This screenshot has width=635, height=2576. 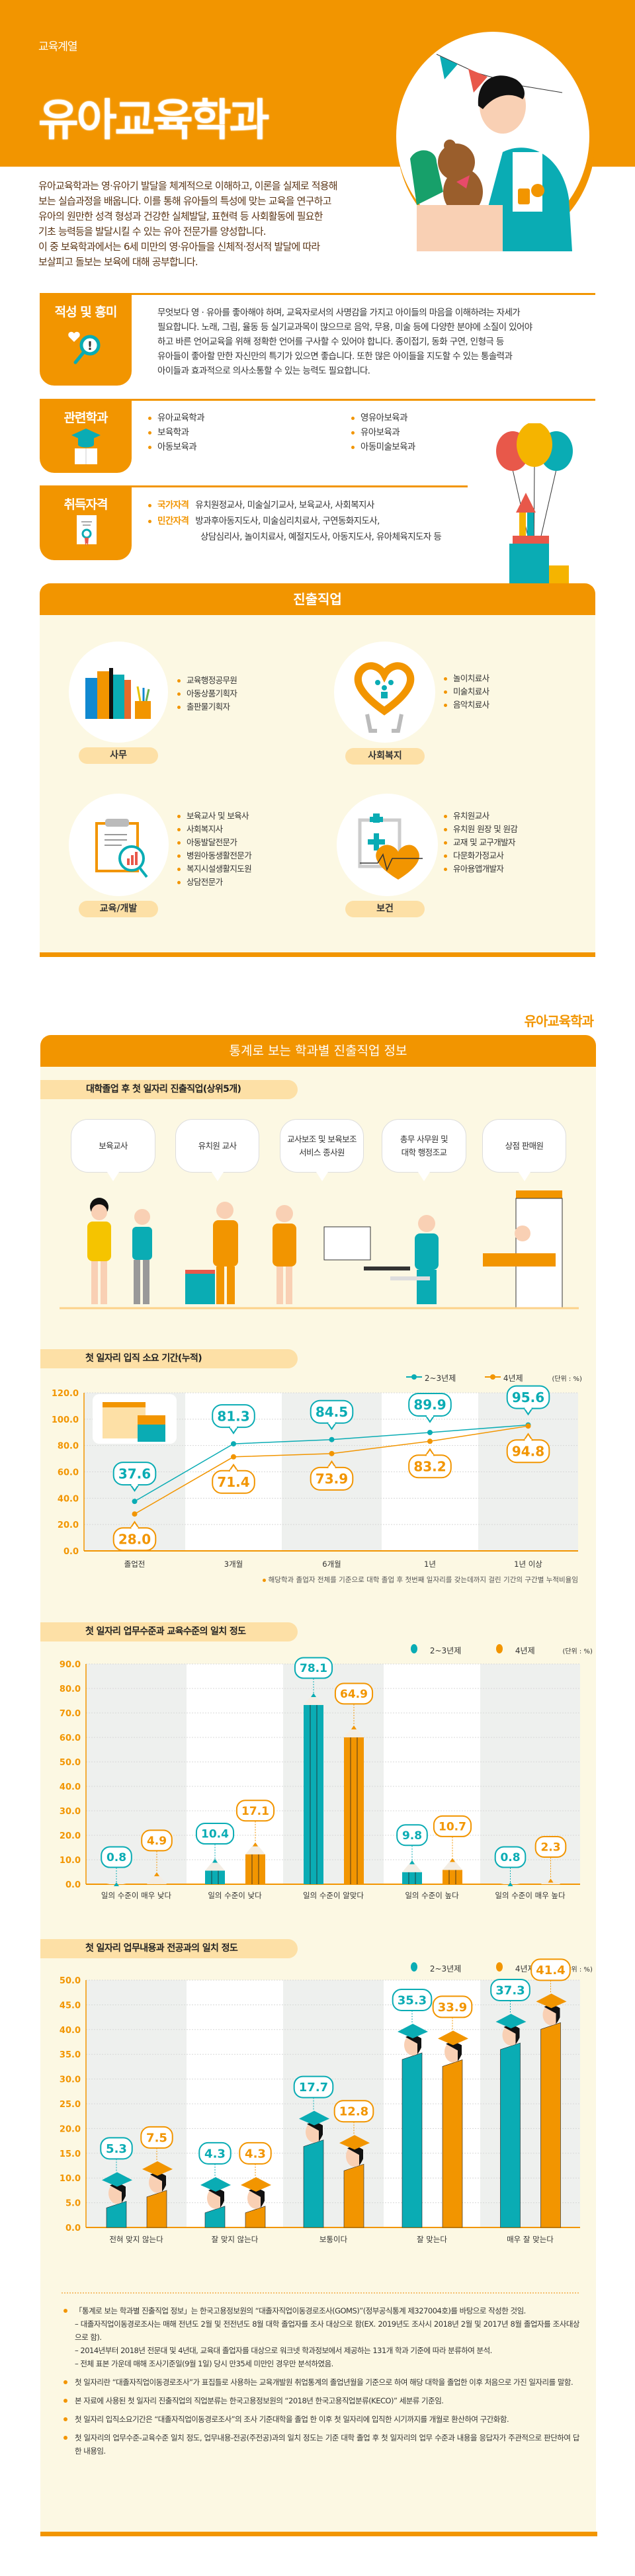 What do you see at coordinates (383, 446) in the screenshot?
I see `related-item: 아동미술보육과` at bounding box center [383, 446].